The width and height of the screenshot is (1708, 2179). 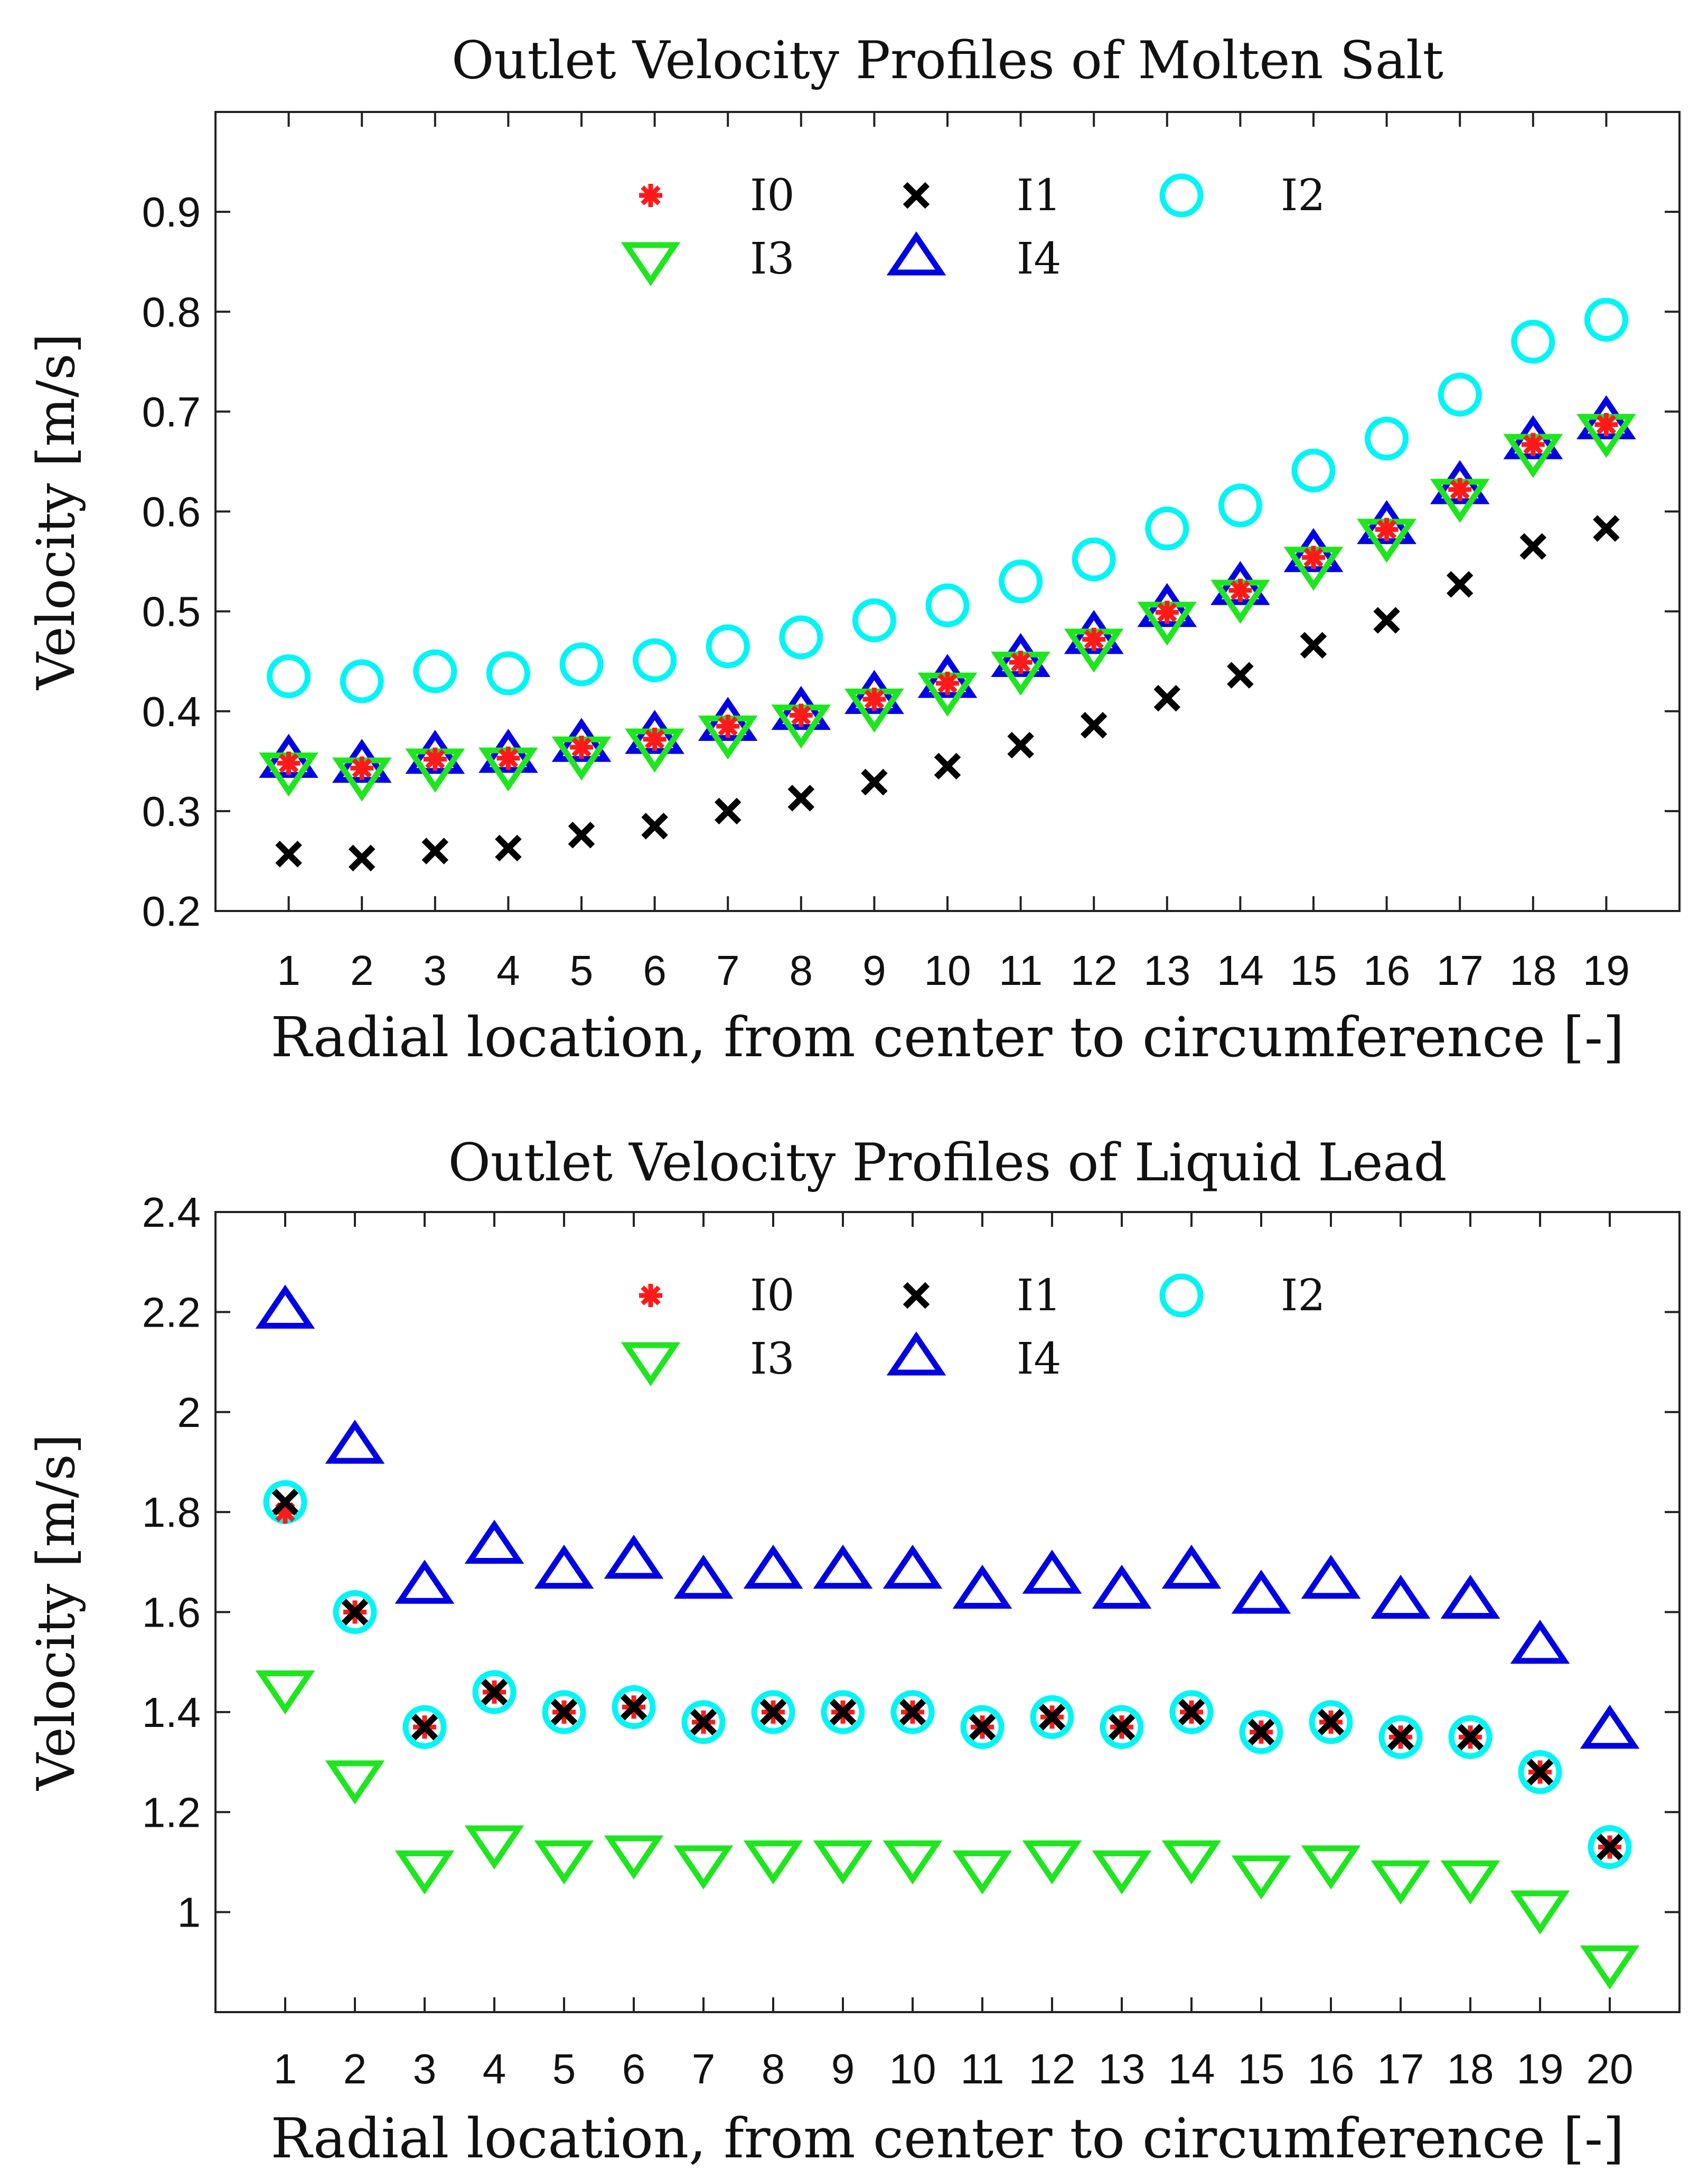 I want to click on chart-2-xtick-label: 5, so click(x=564, y=2068).